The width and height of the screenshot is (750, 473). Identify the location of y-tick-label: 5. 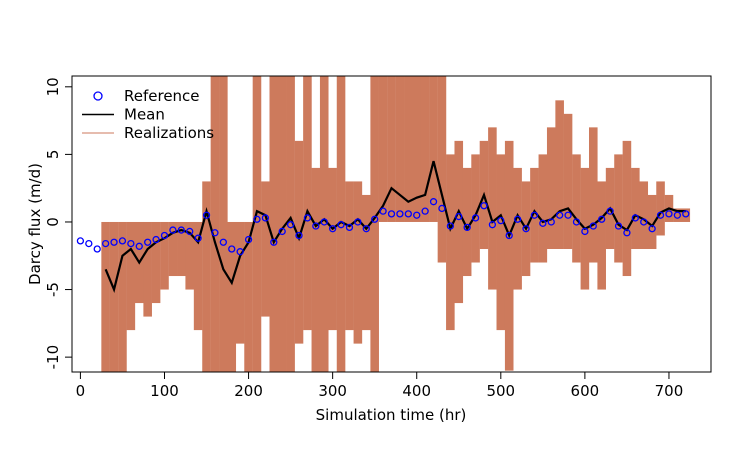
(53, 155).